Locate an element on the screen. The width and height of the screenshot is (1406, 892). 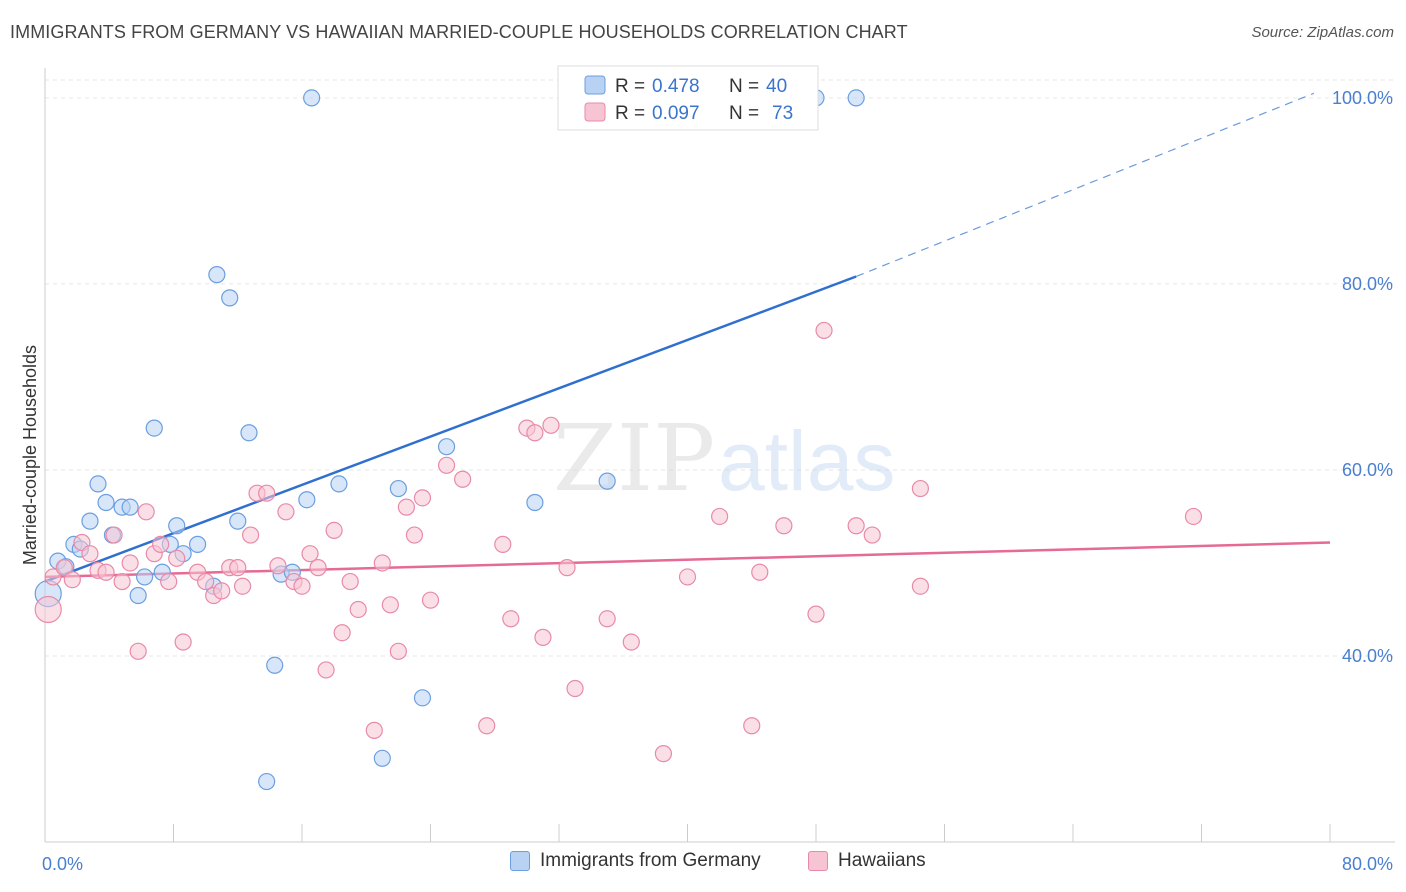
x-tick-label: 0.0% is located at coordinates (62, 864).